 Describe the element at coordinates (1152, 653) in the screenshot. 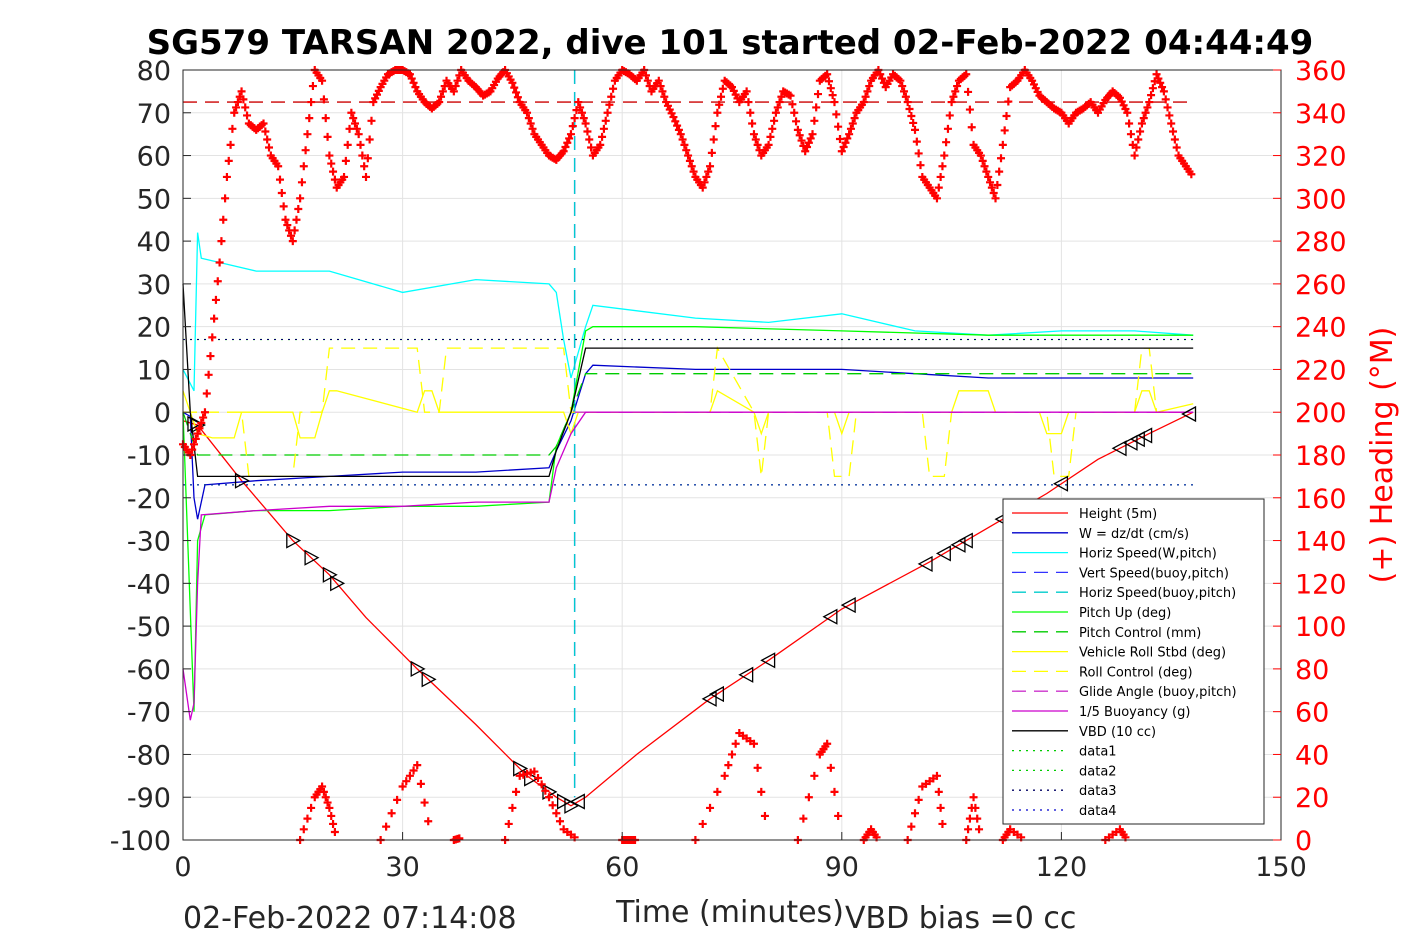

I see `legend-label: Vehicle Roll Stbd (deg)` at that location.